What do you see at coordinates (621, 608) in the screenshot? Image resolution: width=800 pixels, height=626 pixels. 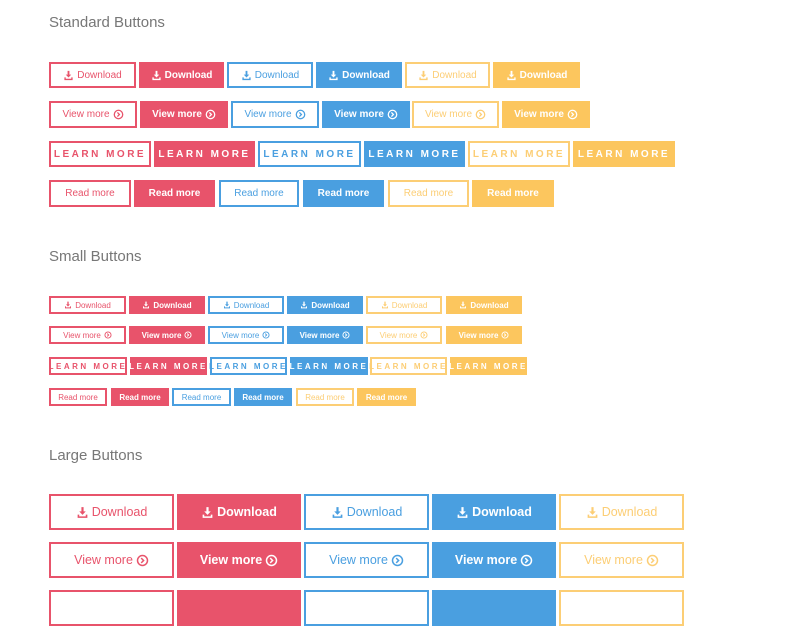 I see `button-button-yellow-outline` at bounding box center [621, 608].